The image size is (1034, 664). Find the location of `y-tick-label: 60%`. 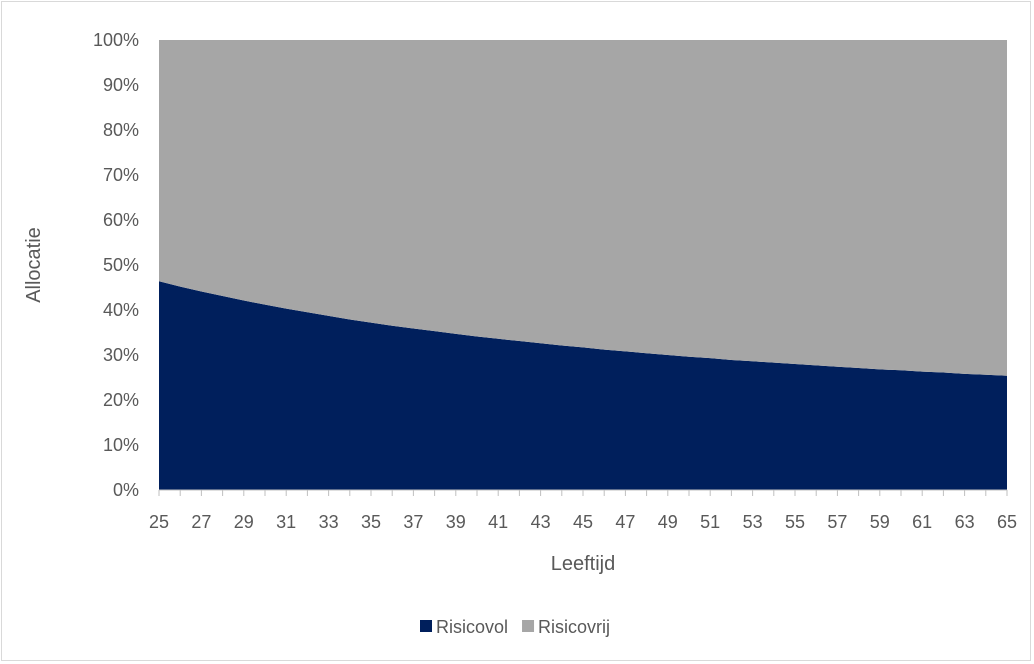

y-tick-label: 60% is located at coordinates (121, 220).